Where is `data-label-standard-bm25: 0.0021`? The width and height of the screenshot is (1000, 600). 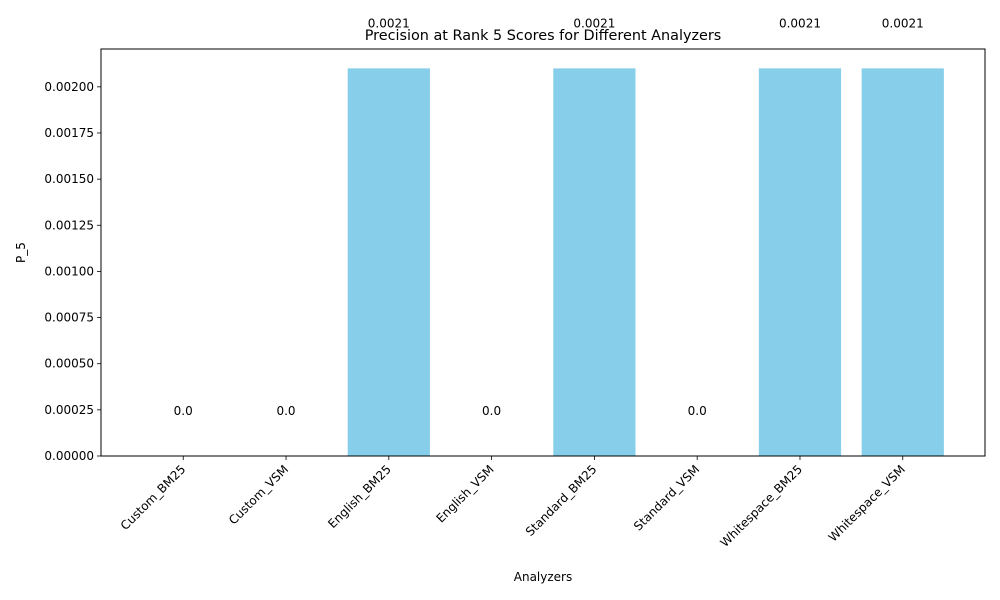
data-label-standard-bm25: 0.0021 is located at coordinates (594, 23).